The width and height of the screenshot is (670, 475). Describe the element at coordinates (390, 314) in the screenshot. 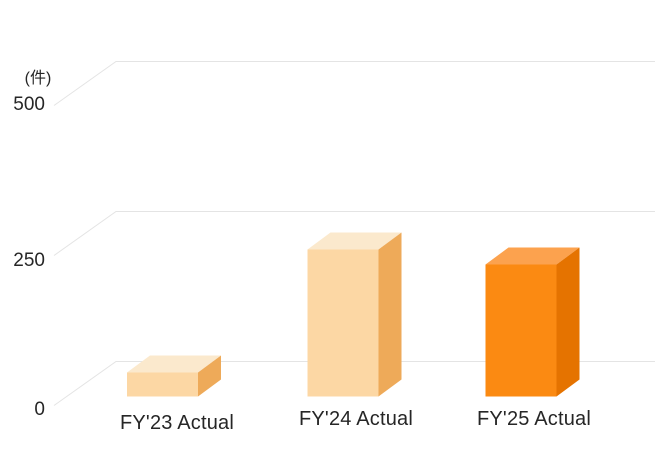

I see `bar-side-face-fy-24-actual` at that location.